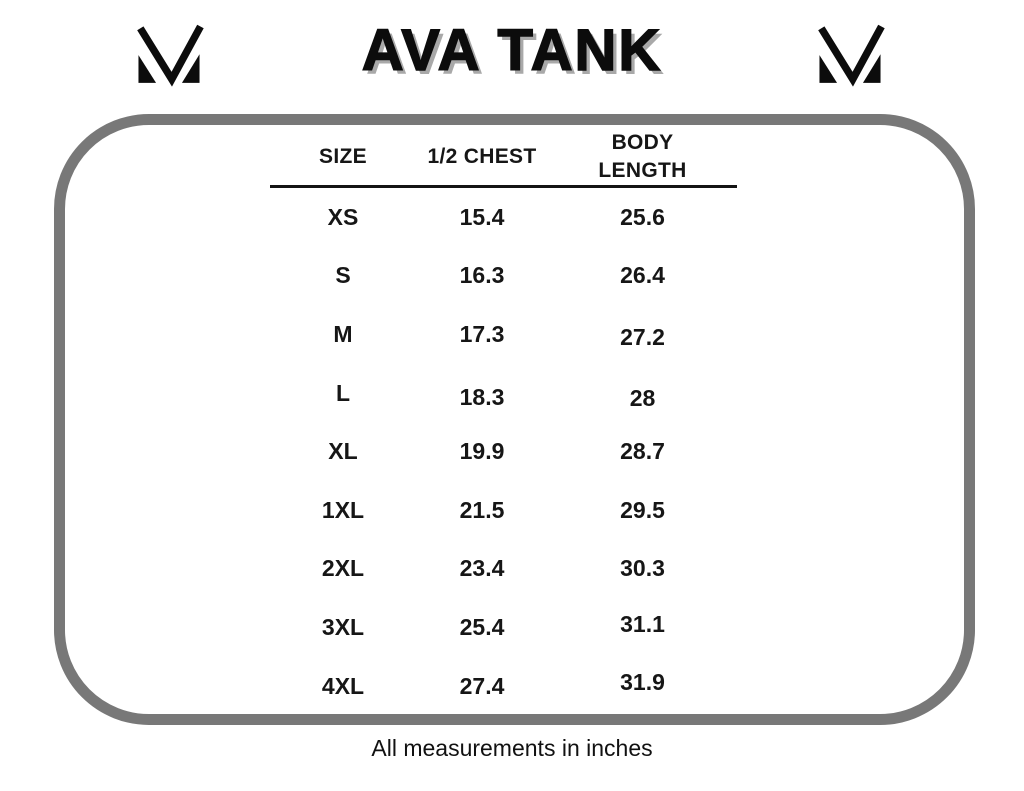 The width and height of the screenshot is (1024, 791). I want to click on body-length-cell: 28.7, so click(642, 451).